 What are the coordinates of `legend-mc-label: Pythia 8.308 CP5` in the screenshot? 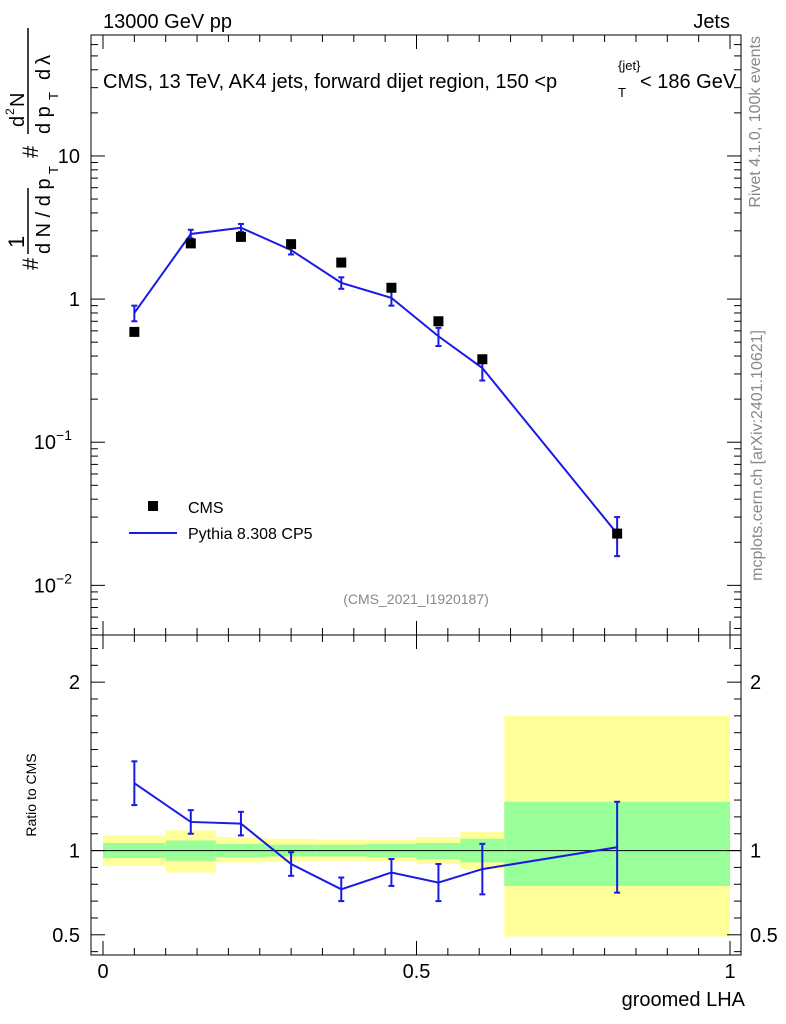 It's located at (250, 534).